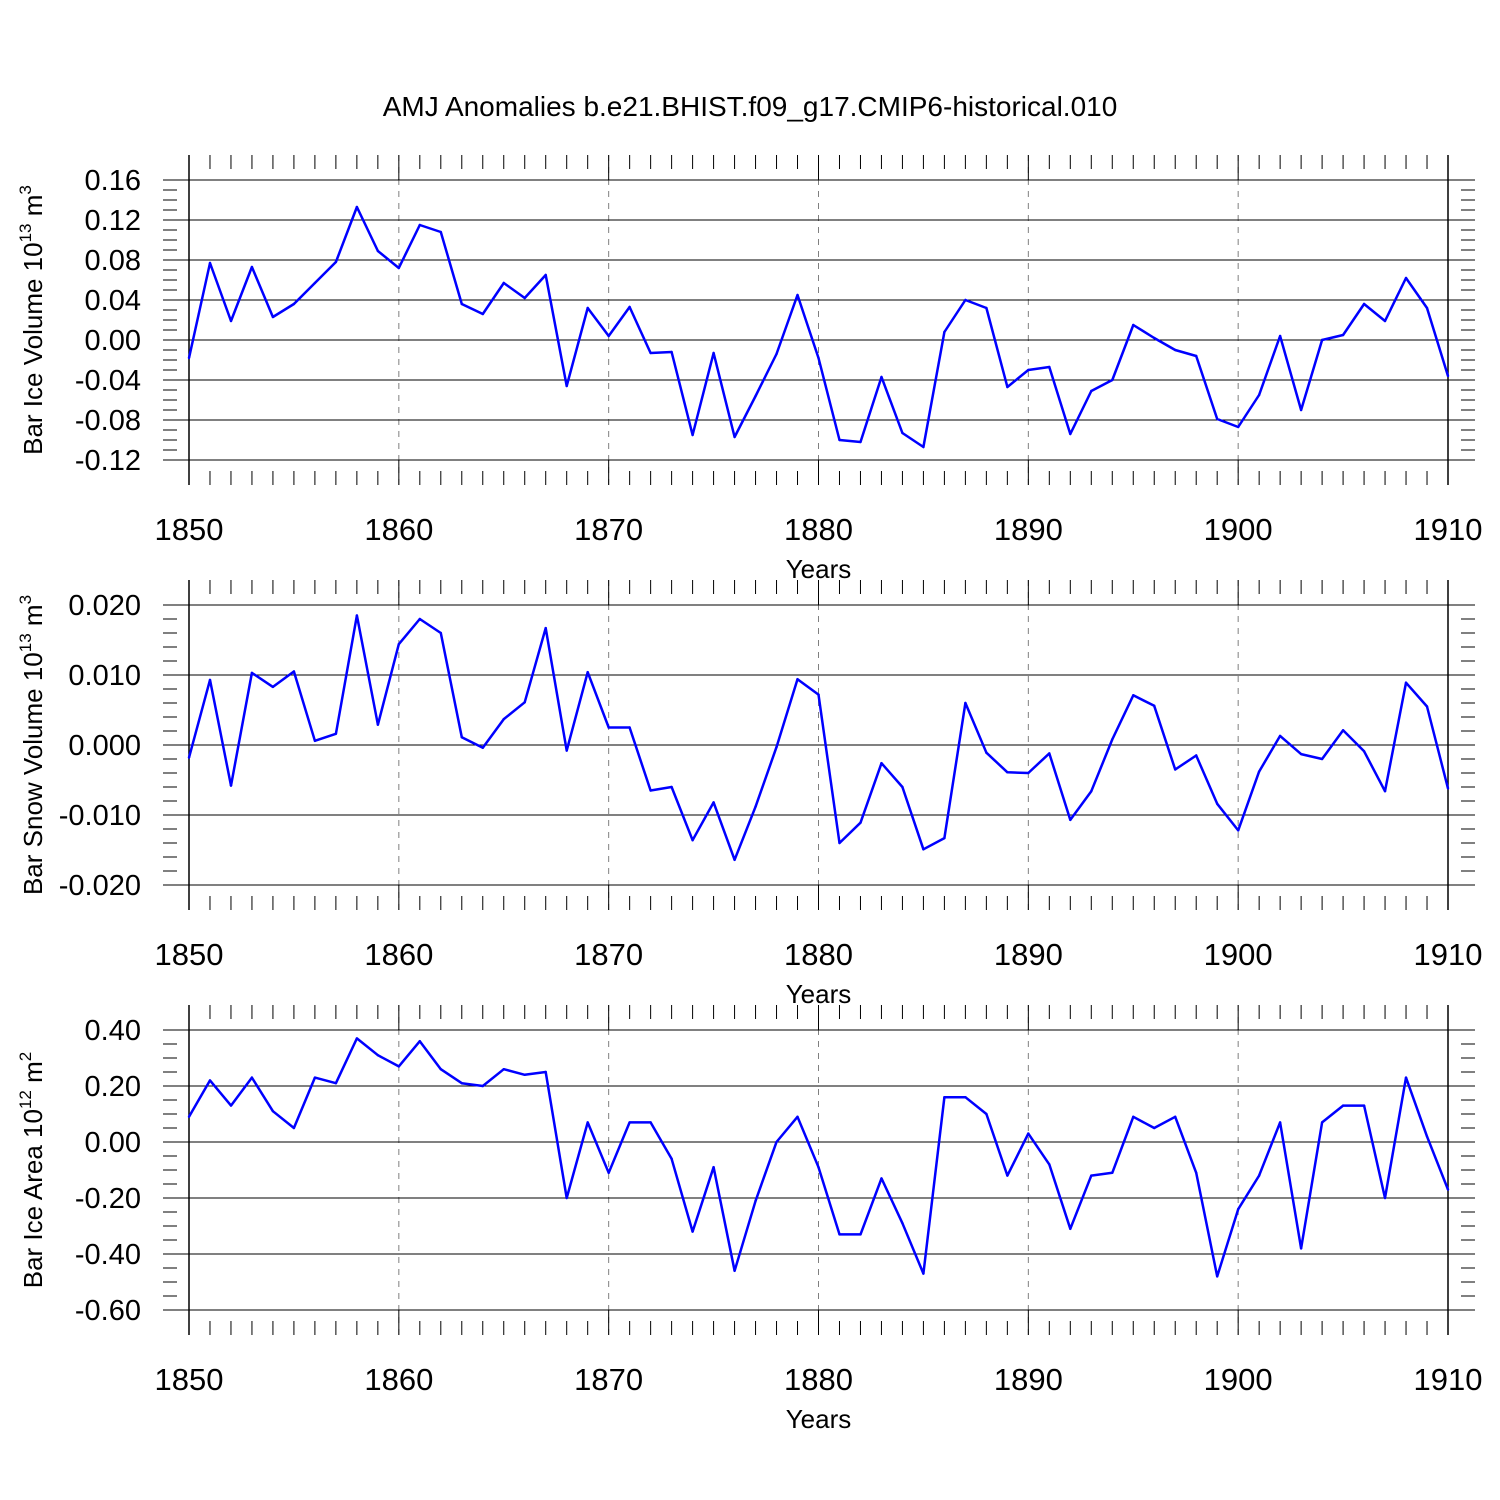 This screenshot has width=1500, height=1500. Describe the element at coordinates (189, 1379) in the screenshot. I see `x-tick-label: 1850` at that location.